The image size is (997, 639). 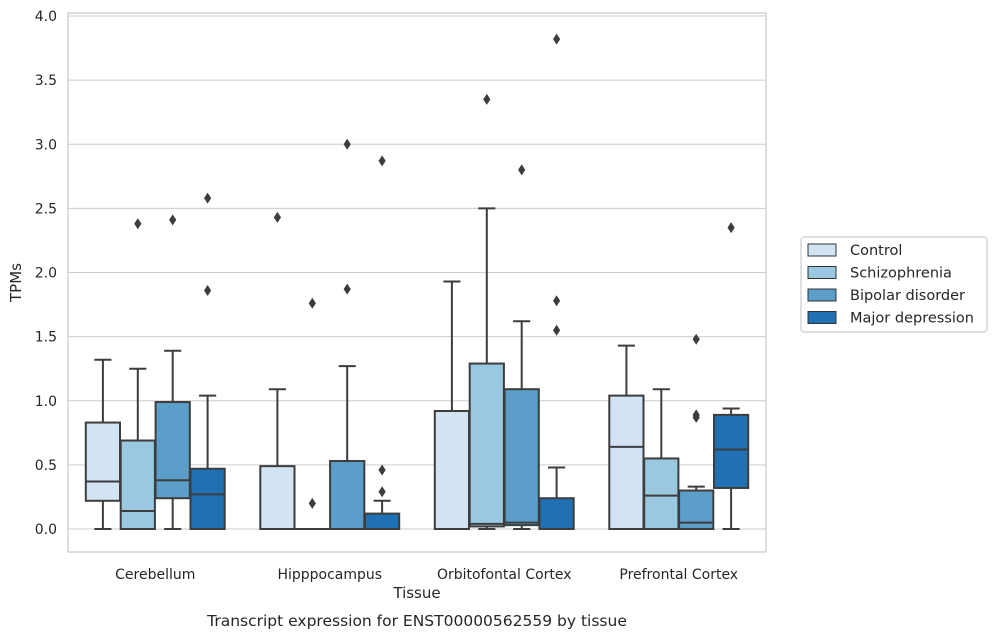 What do you see at coordinates (46, 145) in the screenshot?
I see `y-tick-label: 3.0` at bounding box center [46, 145].